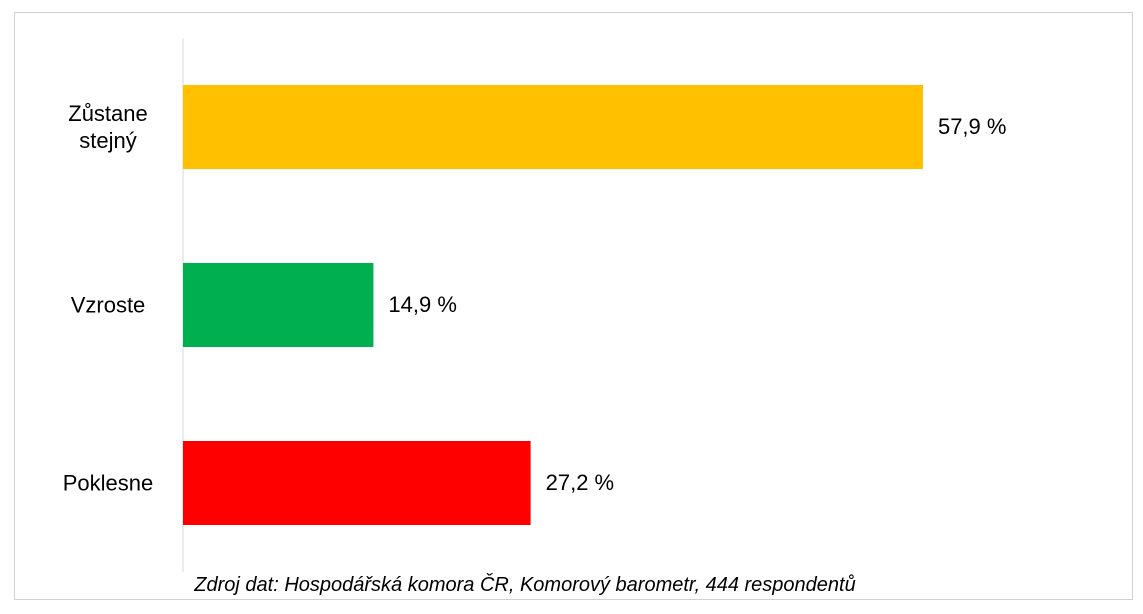  Describe the element at coordinates (108, 483) in the screenshot. I see `category-label: Poklesne` at that location.